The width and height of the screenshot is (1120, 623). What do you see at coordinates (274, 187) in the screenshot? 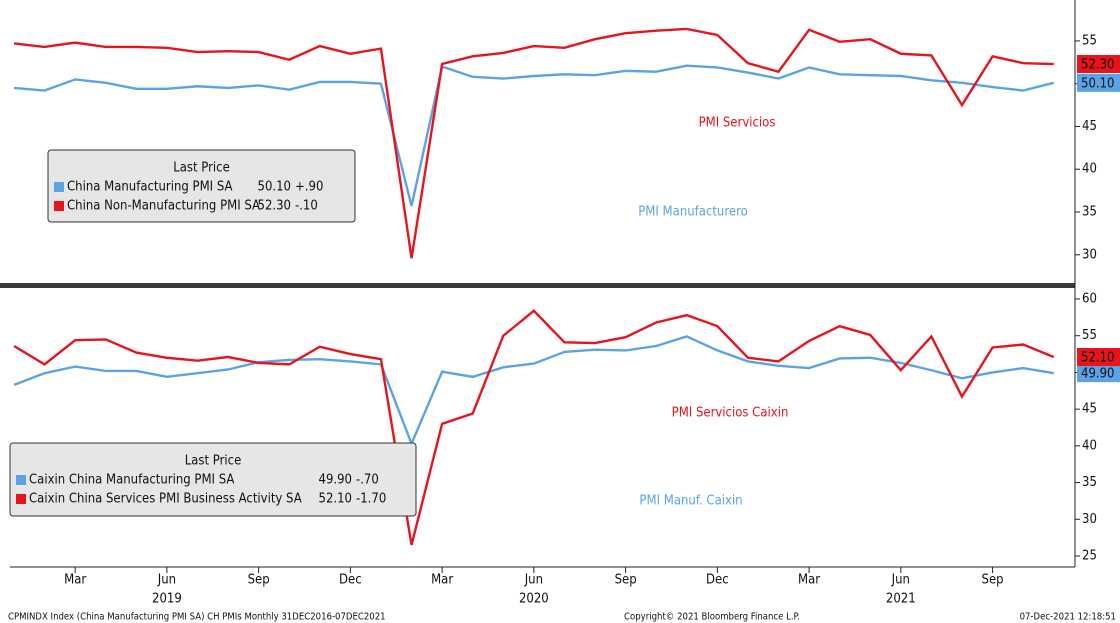
I see `legend-last: 50.10` at bounding box center [274, 187].